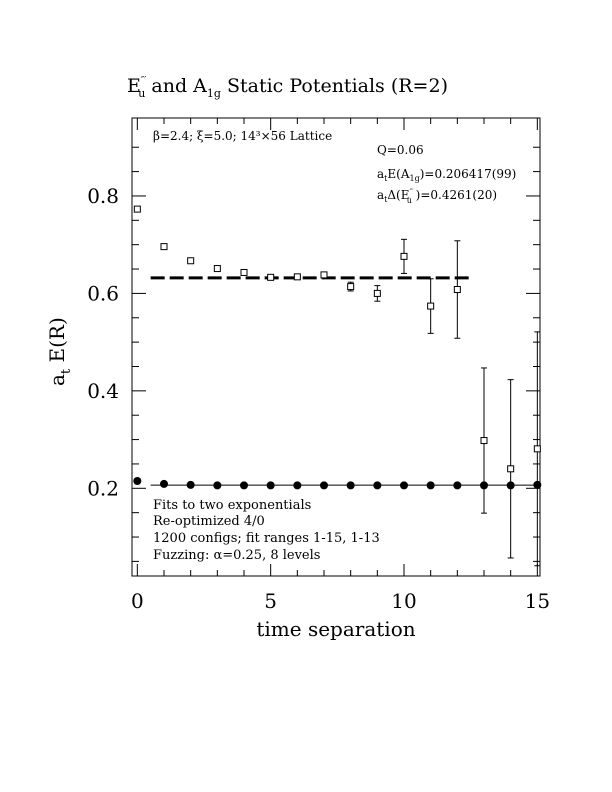 The width and height of the screenshot is (612, 792). Describe the element at coordinates (134, 86) in the screenshot. I see `title-part1: E` at that location.